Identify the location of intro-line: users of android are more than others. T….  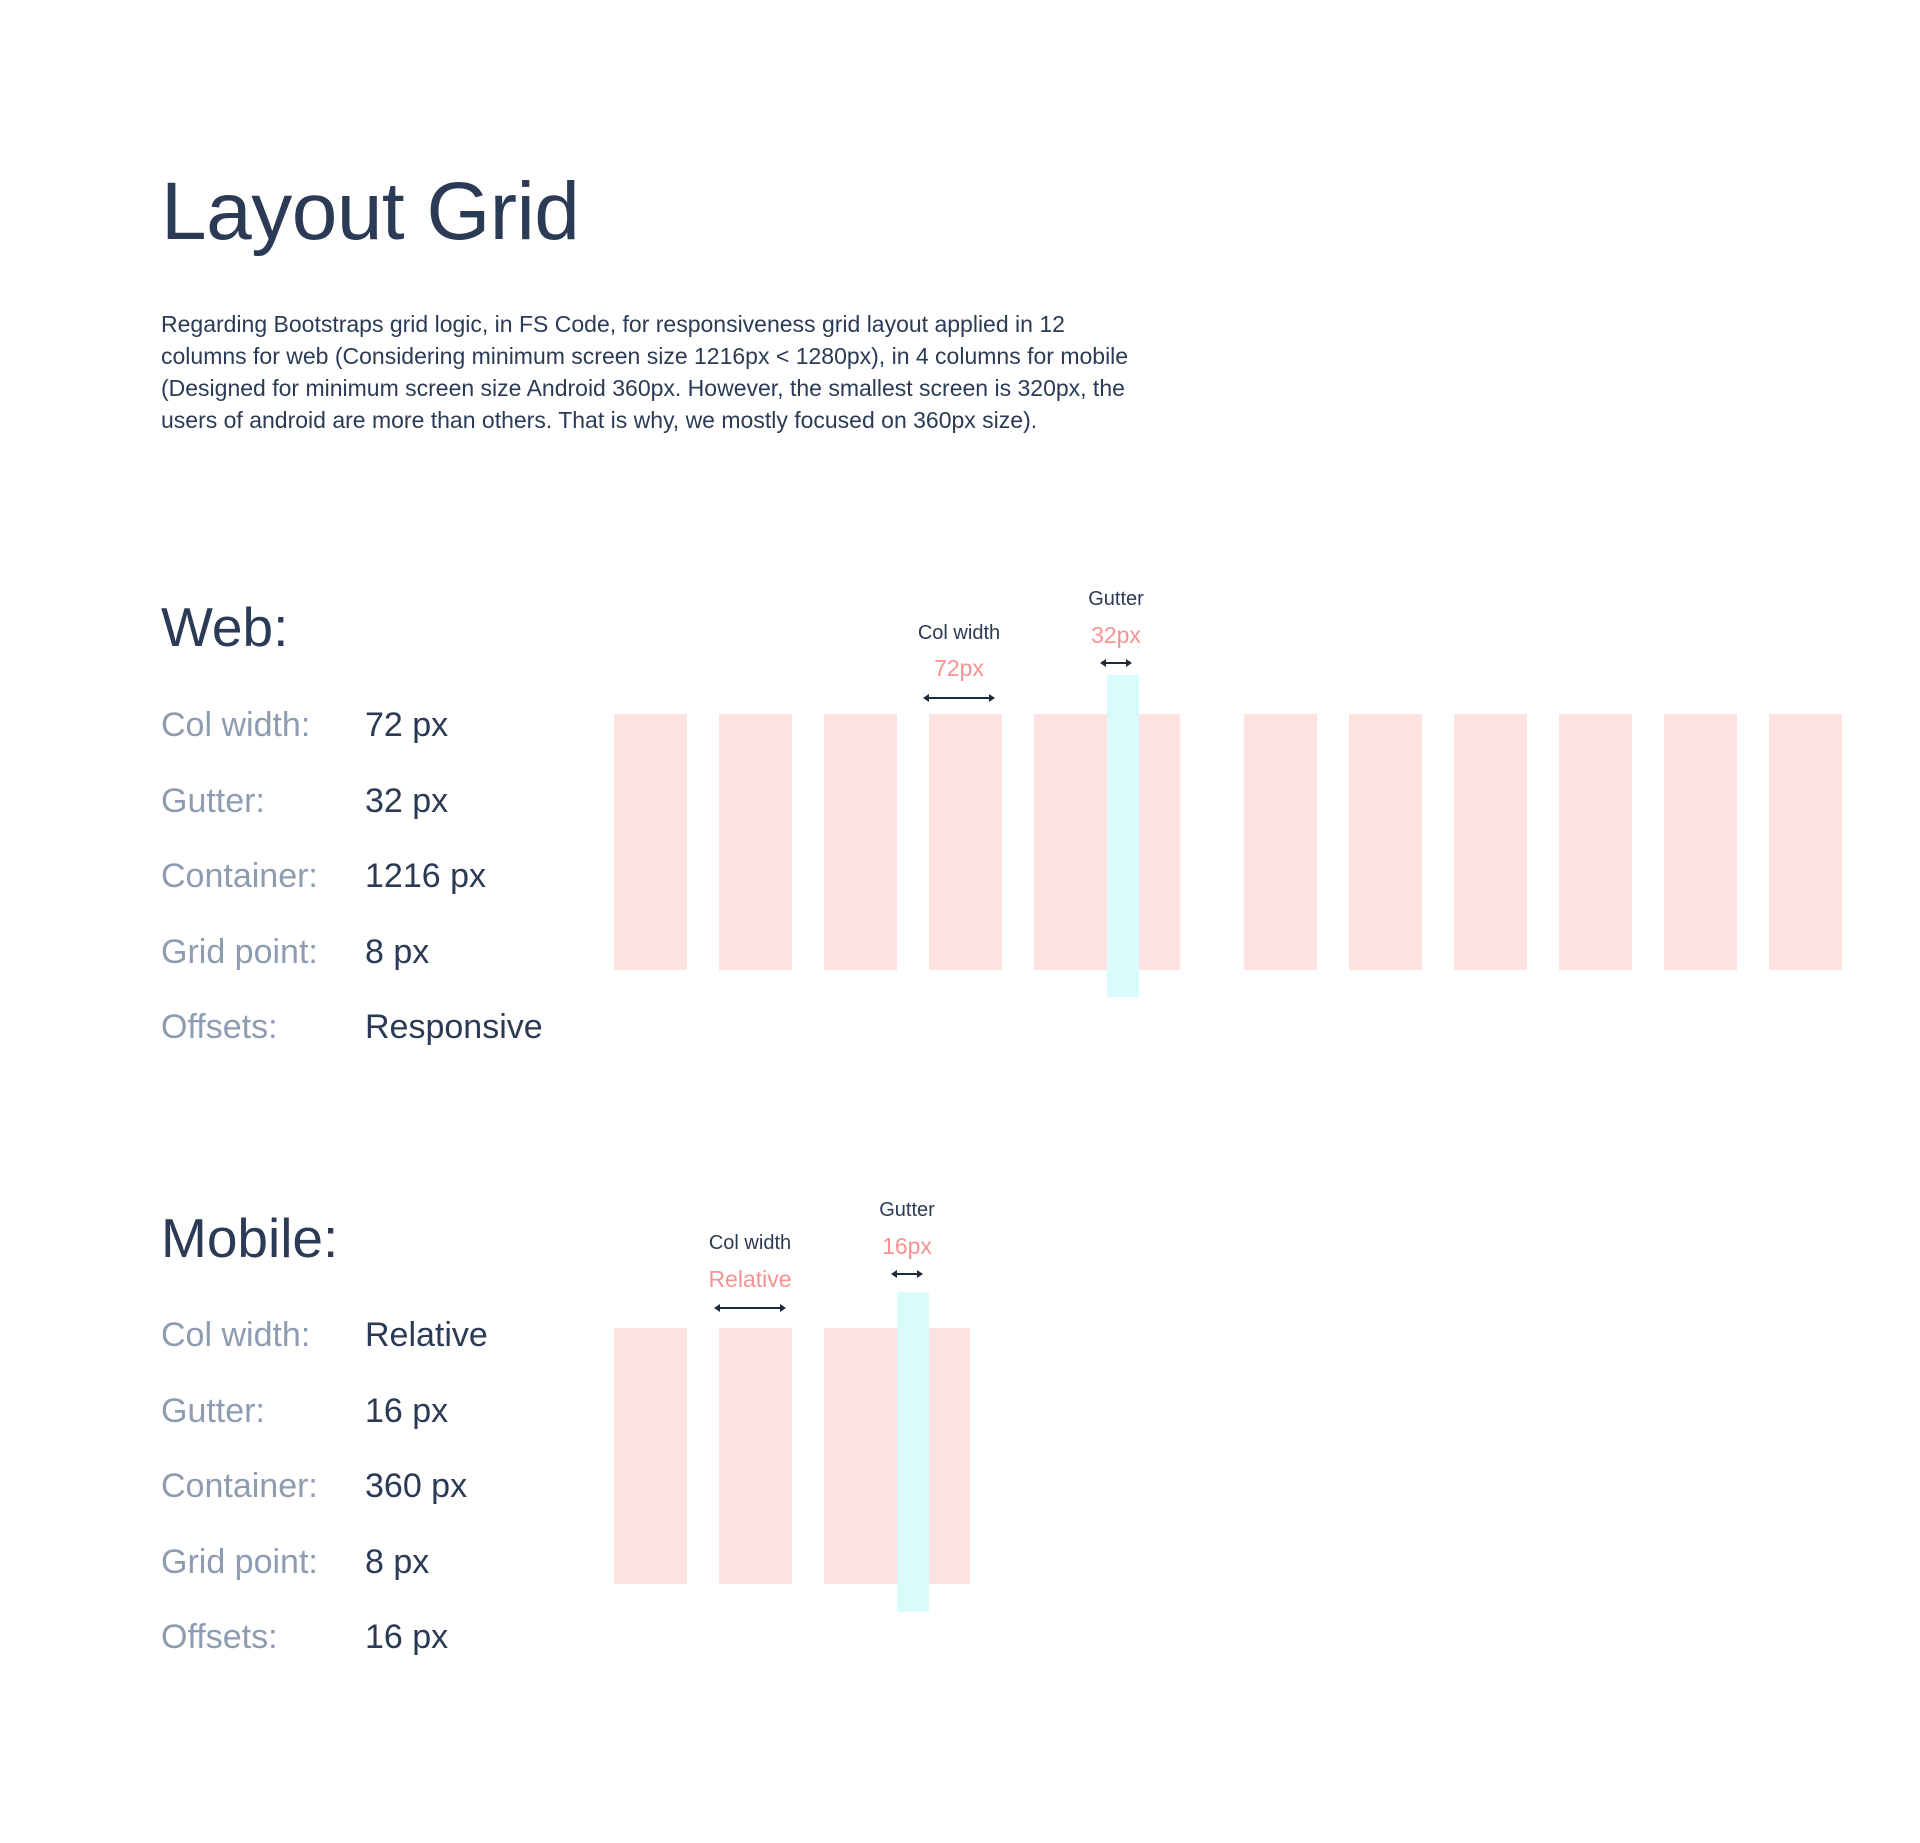
(599, 420).